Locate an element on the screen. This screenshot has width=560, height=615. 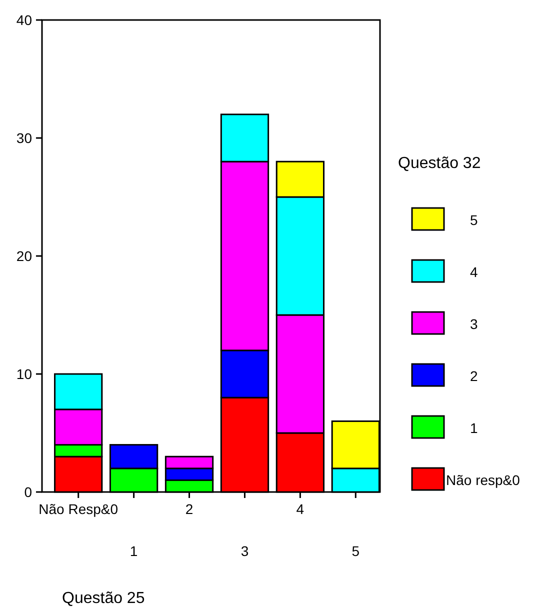
legend-label: 2 is located at coordinates (474, 376).